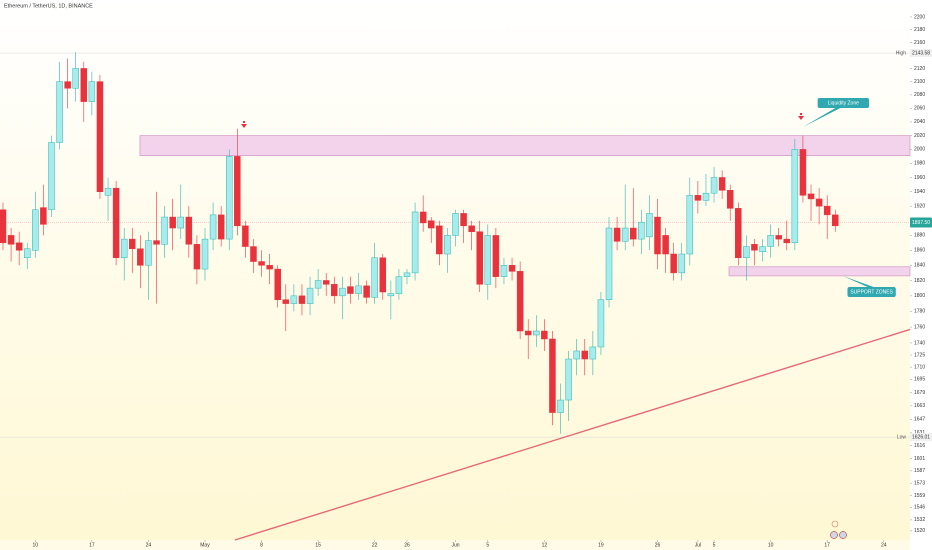 The height and width of the screenshot is (550, 932). Describe the element at coordinates (919, 206) in the screenshot. I see `y-tick-label: 1920` at that location.